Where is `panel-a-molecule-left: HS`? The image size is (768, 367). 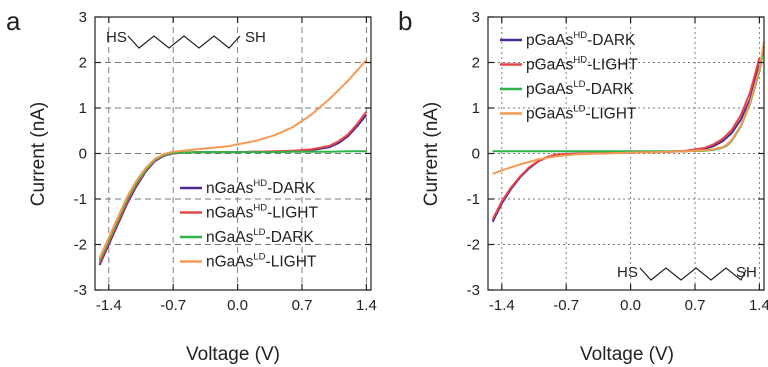
panel-a-molecule-left: HS is located at coordinates (116, 37).